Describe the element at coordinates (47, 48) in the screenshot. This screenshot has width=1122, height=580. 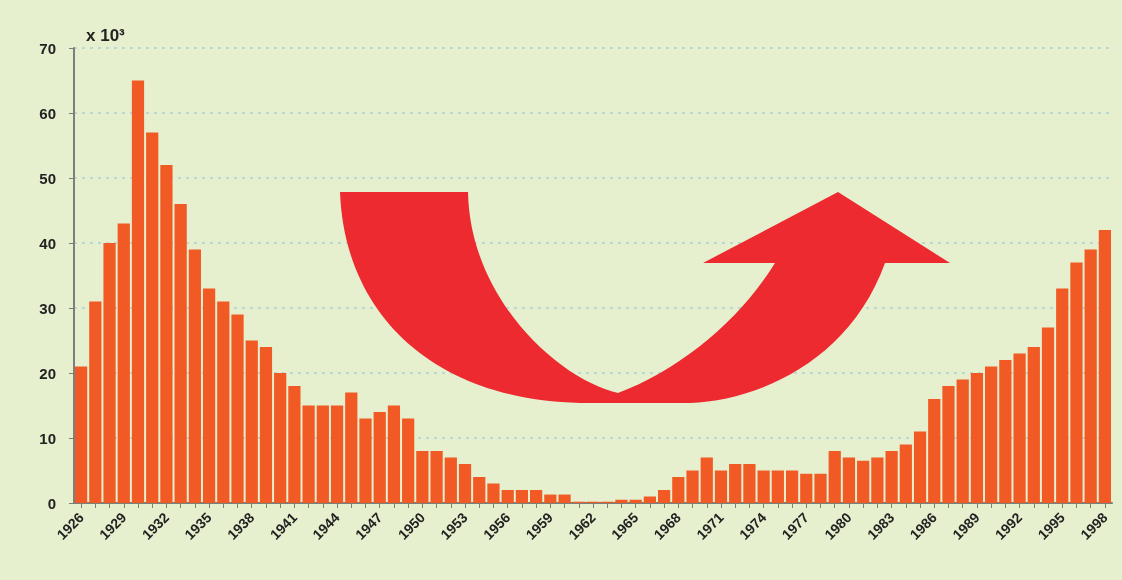
I see `y-tick-label: 70` at that location.